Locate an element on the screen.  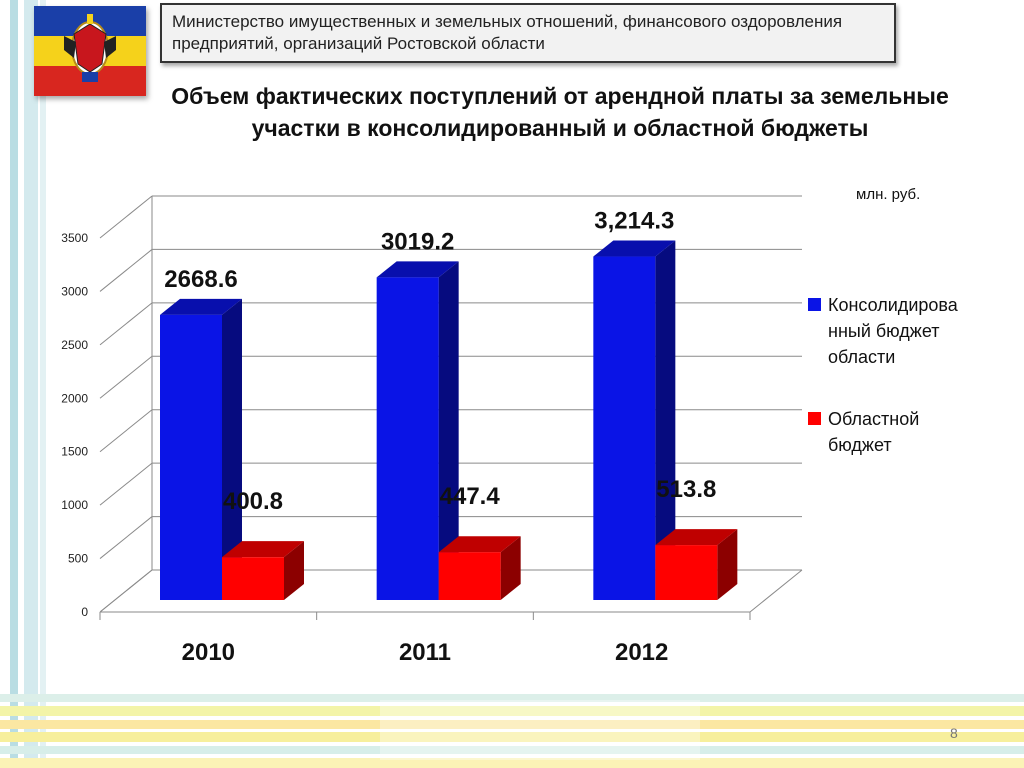
y-tick-label: 0 is located at coordinates (84, 612).